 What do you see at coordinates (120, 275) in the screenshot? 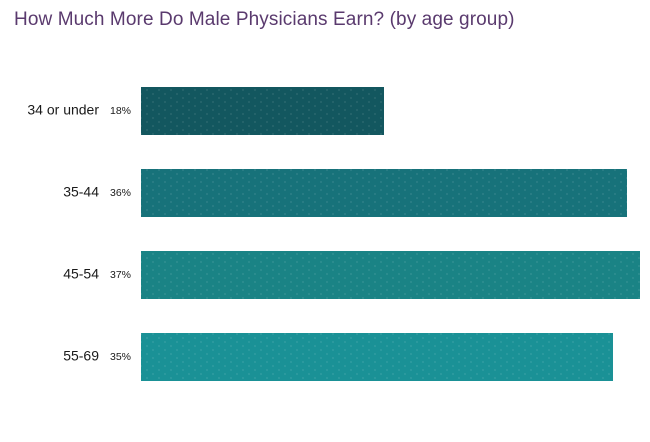
I see `value-label-3: 37%` at bounding box center [120, 275].